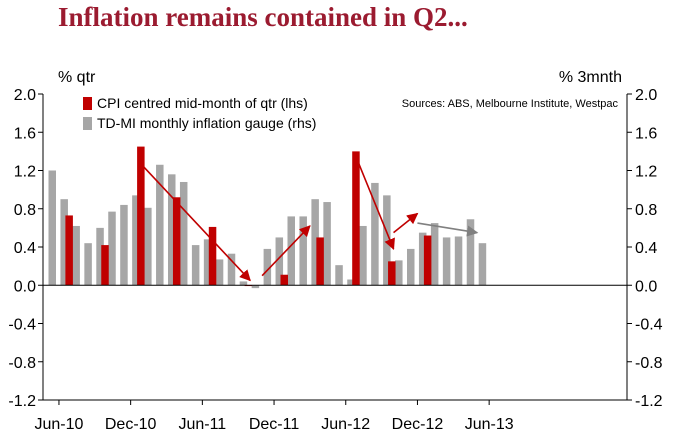 The image size is (682, 443). I want to click on right-axis-title: % 3mnth, so click(590, 77).